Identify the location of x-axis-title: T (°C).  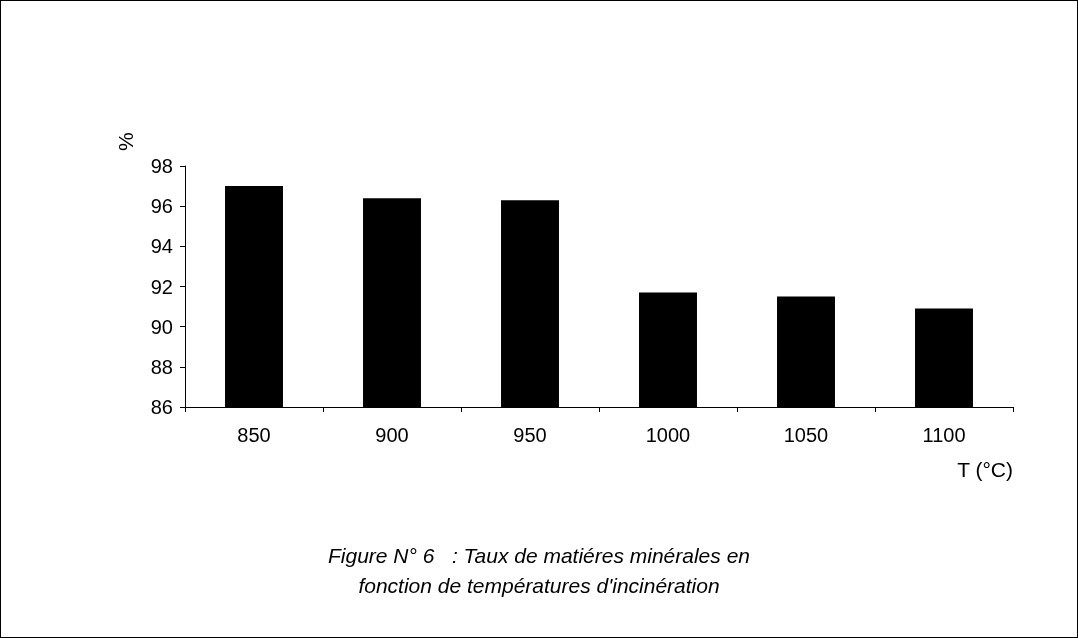
(985, 469).